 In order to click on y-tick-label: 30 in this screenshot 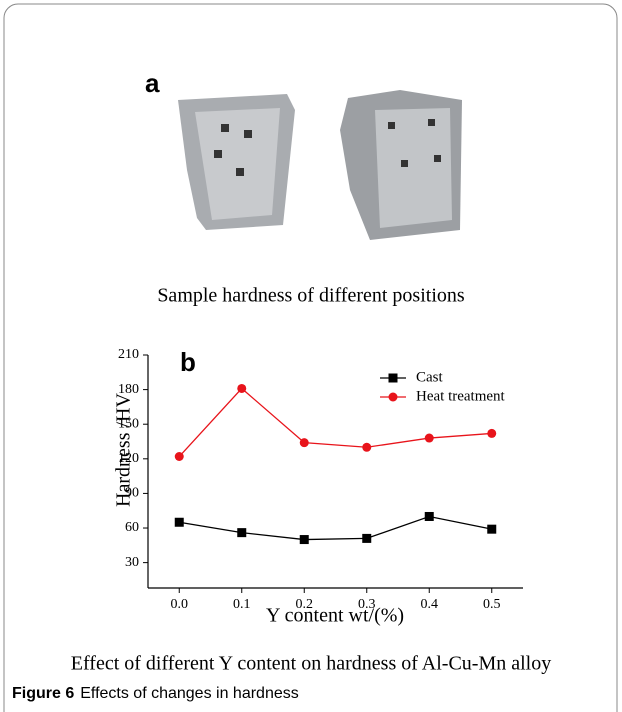, I will do `click(132, 562)`.